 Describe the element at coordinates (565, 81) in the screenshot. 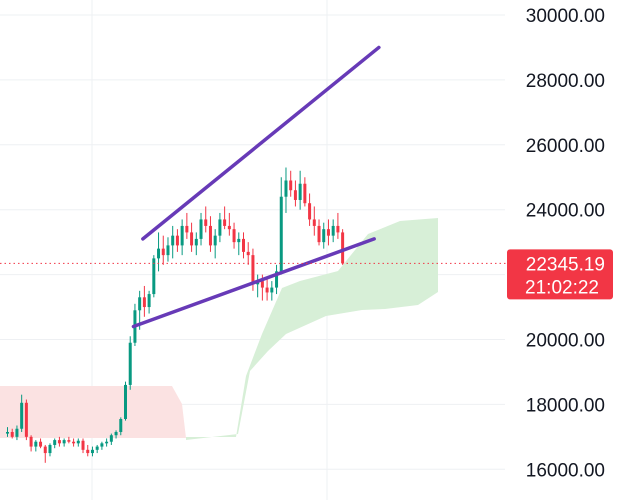

I see `price-tick-label: 28000.00` at that location.